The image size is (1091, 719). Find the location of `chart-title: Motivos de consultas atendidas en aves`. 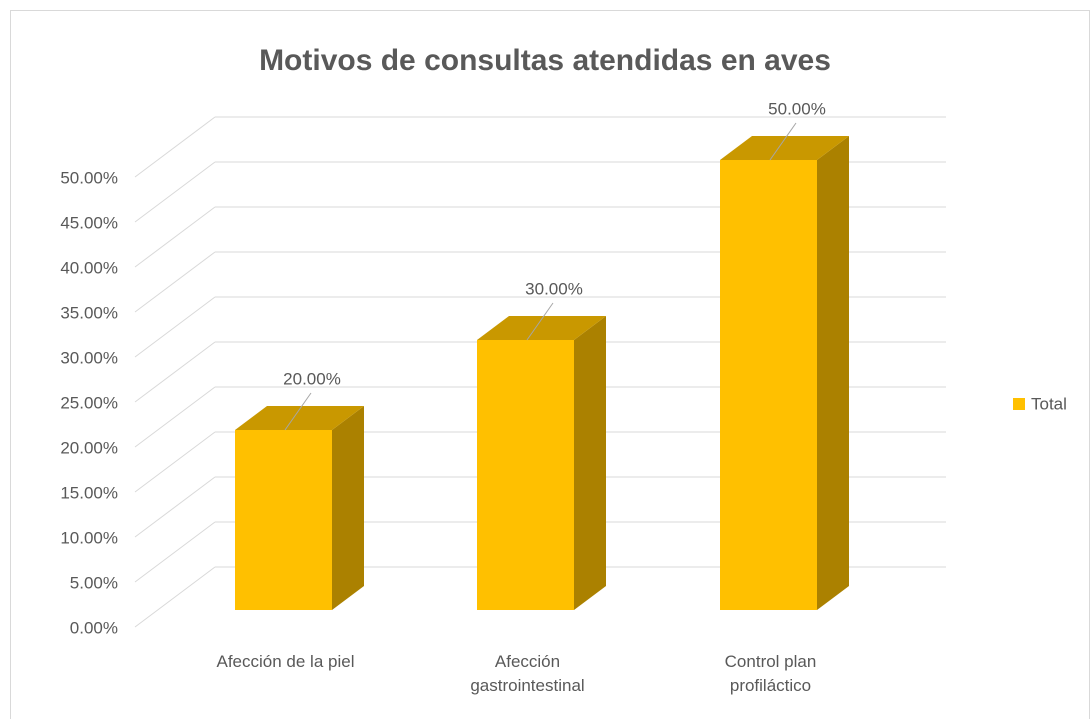

chart-title: Motivos de consultas atendidas en aves is located at coordinates (545, 60).